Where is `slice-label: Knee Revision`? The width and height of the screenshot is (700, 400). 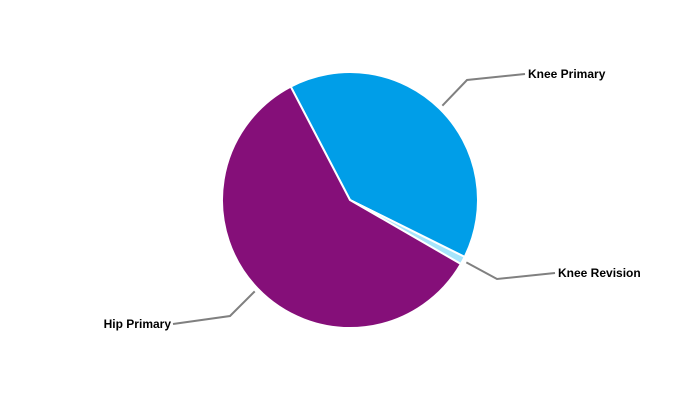 slice-label: Knee Revision is located at coordinates (599, 273).